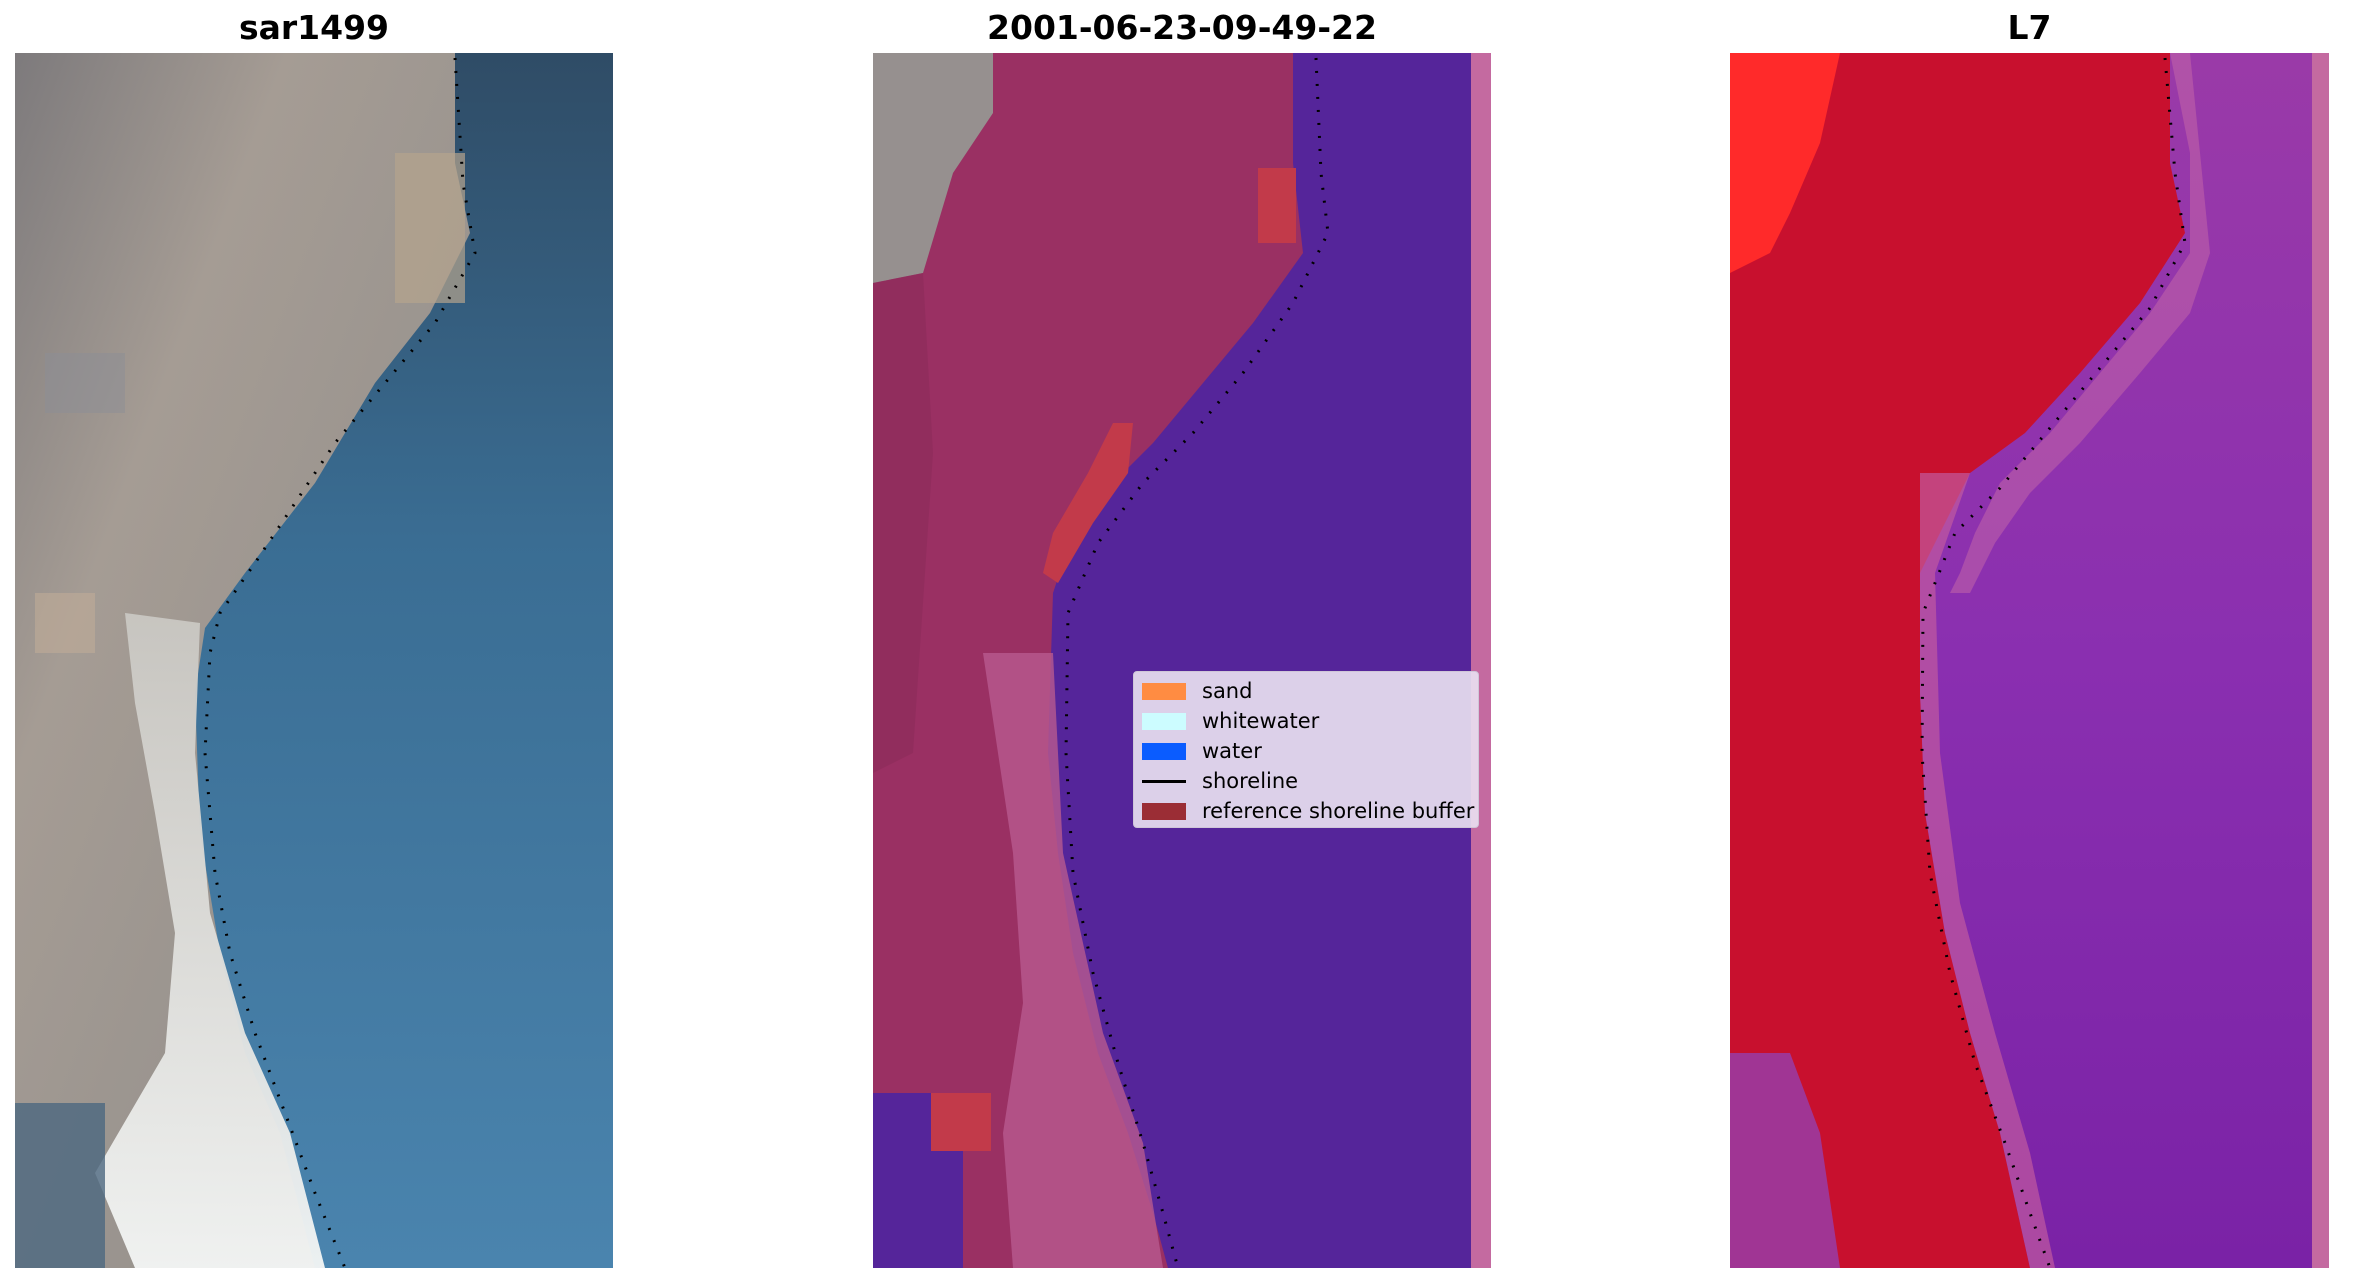  Describe the element at coordinates (1164, 691) in the screenshot. I see `sand-swatch` at that location.